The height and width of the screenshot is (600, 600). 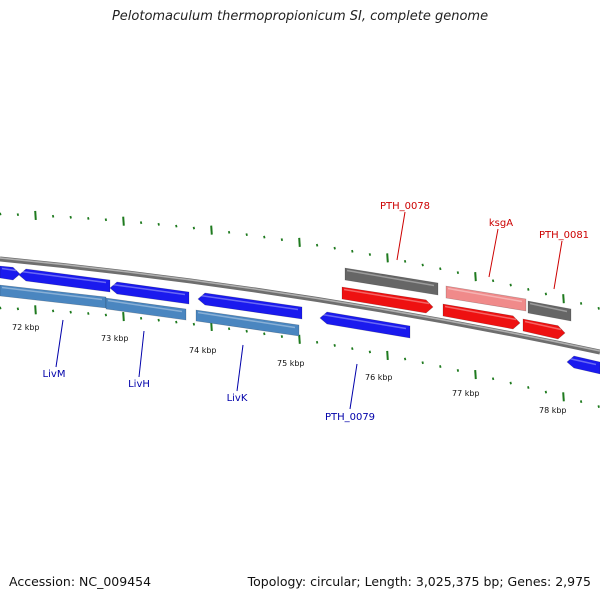 What do you see at coordinates (390, 278) in the screenshot?
I see `gene-block-pth-0078-highlight` at bounding box center [390, 278].